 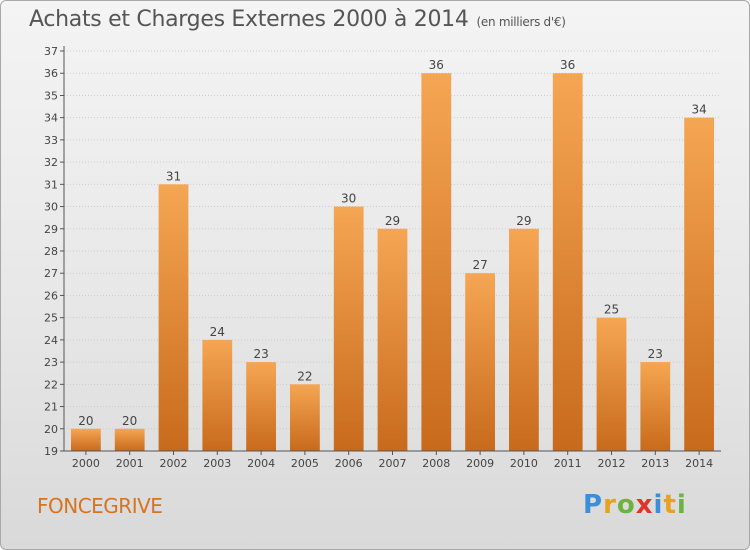 What do you see at coordinates (51, 95) in the screenshot?
I see `y-tick-label: 35` at bounding box center [51, 95].